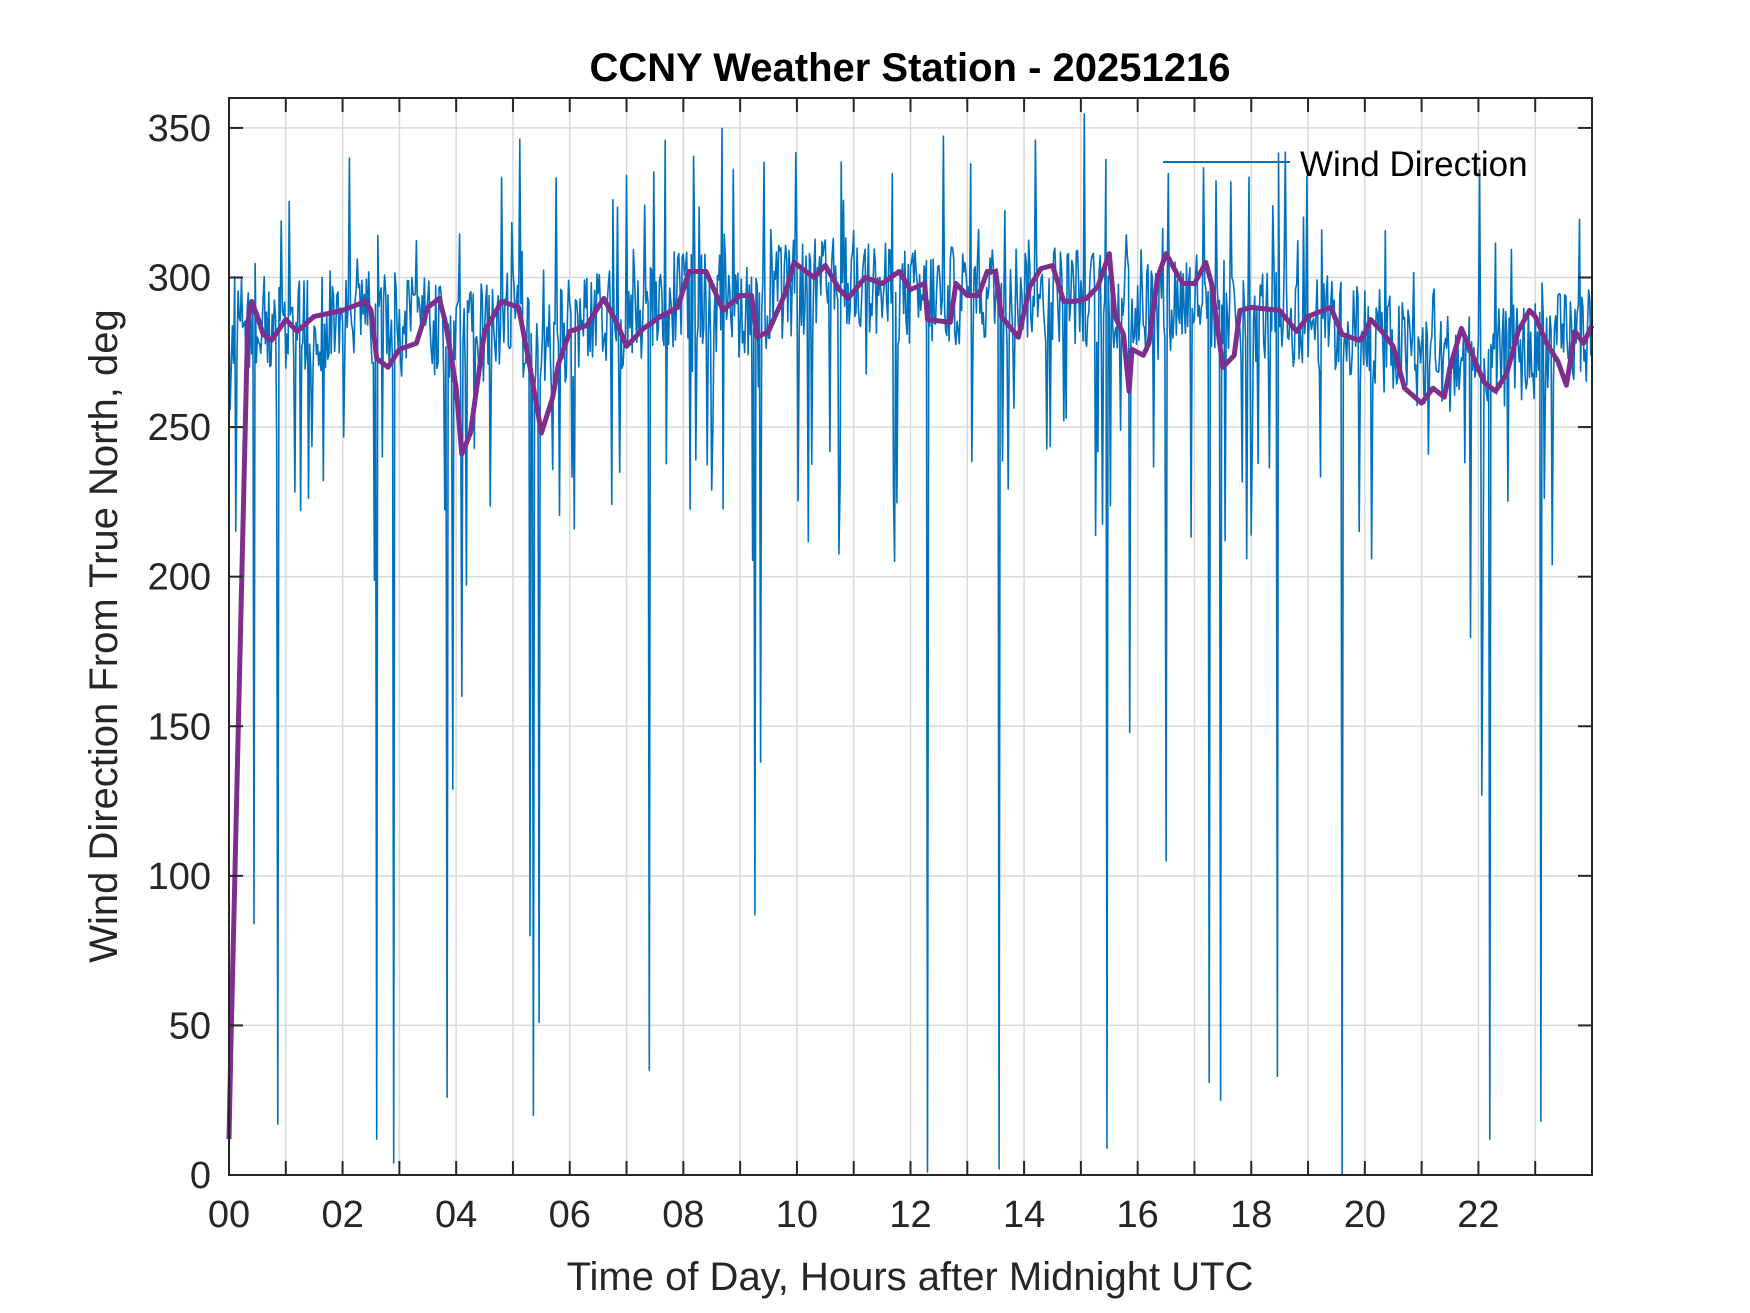 This screenshot has width=1750, height=1313. I want to click on x-tick-label: 20, so click(1365, 1215).